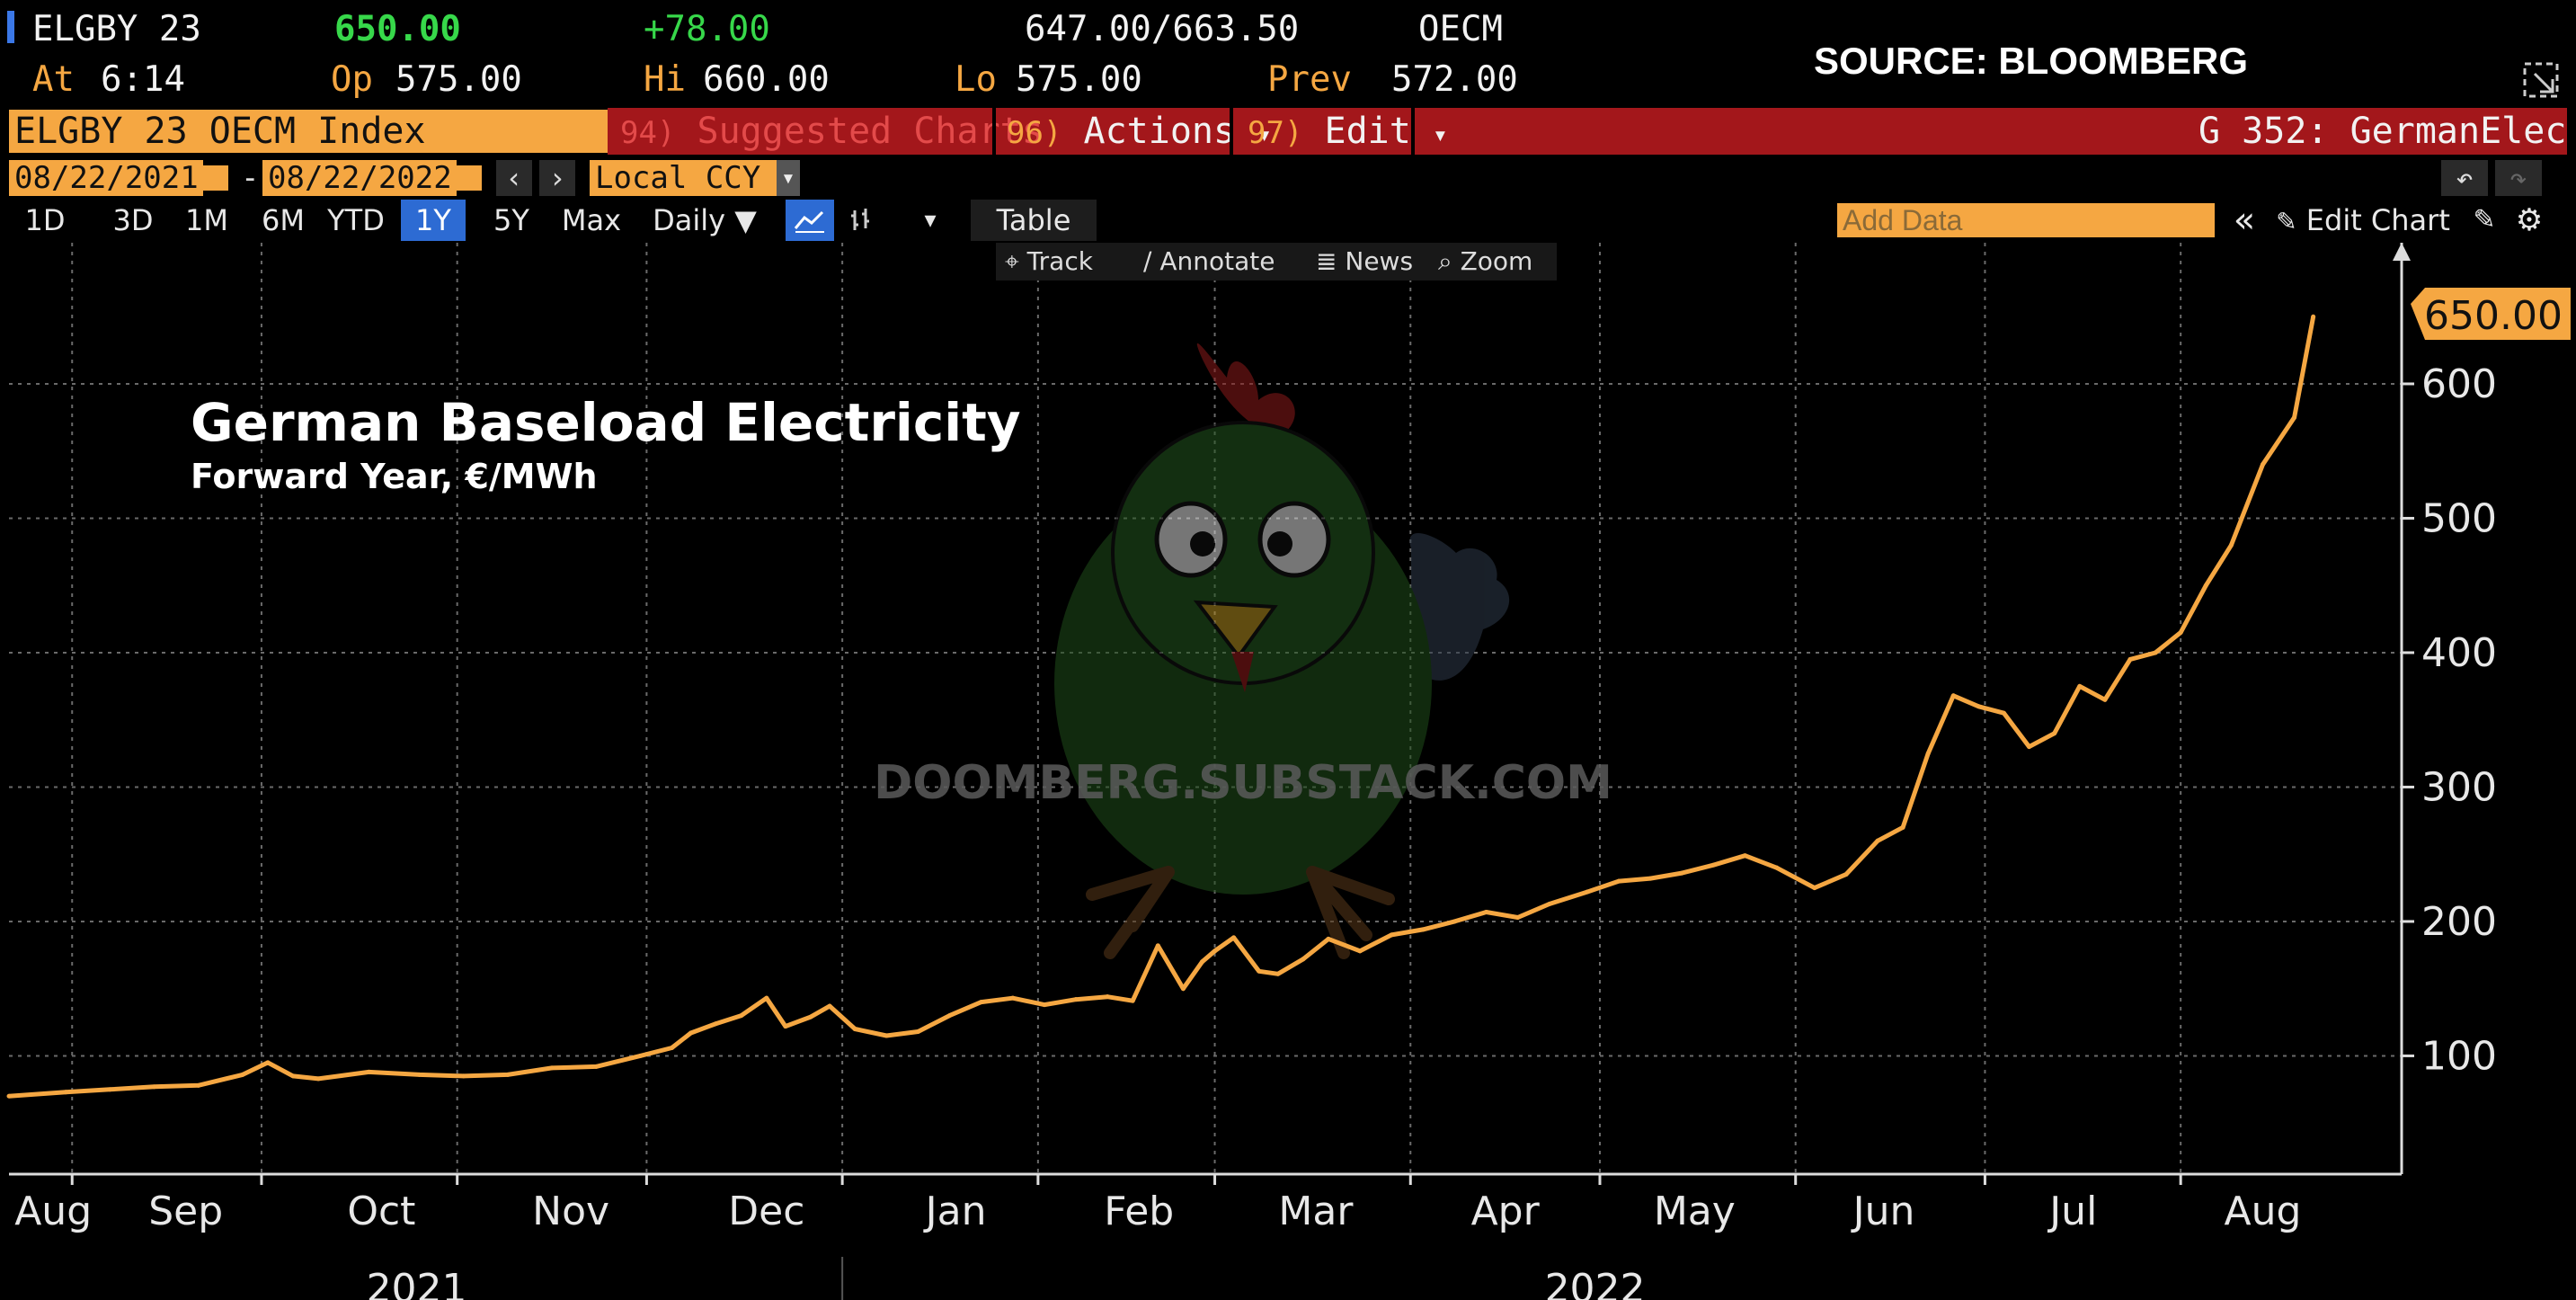  What do you see at coordinates (2464, 178) in the screenshot?
I see `undo-button: ↶` at bounding box center [2464, 178].